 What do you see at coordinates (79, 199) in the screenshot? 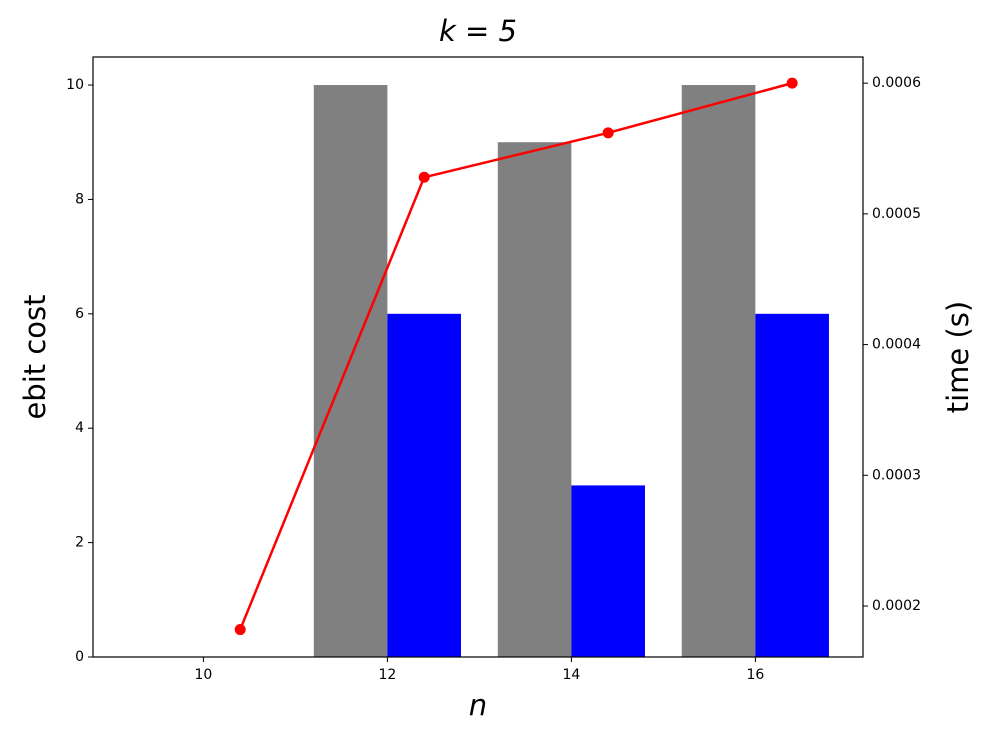
I see `y-tick-label: 8` at bounding box center [79, 199].